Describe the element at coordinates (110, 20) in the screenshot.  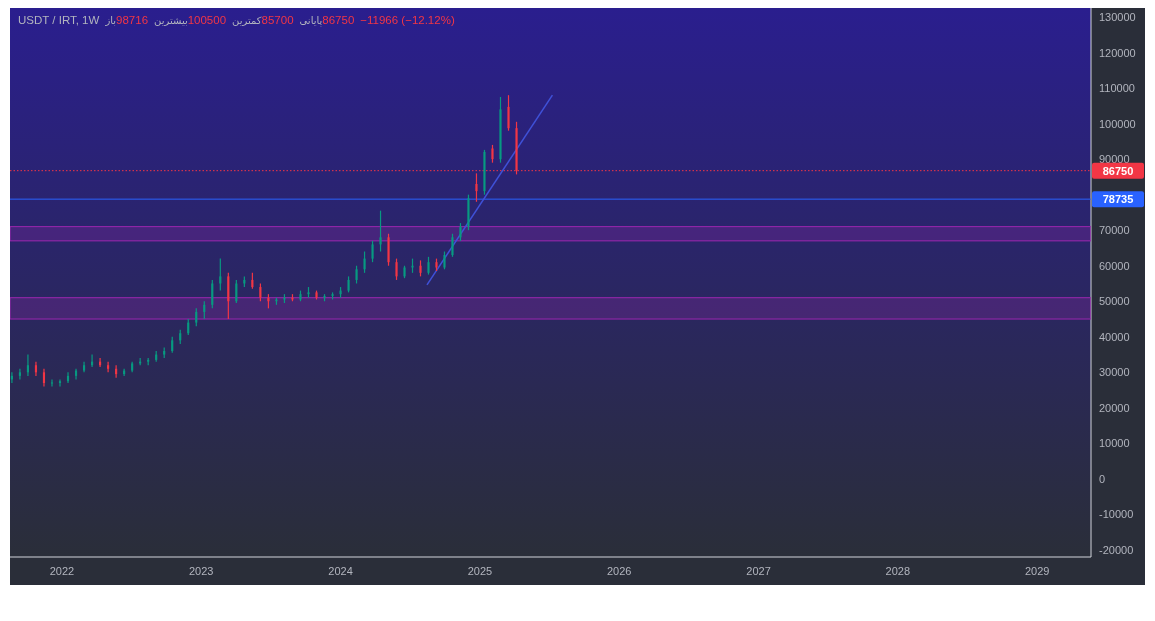
I see `annotation: باز` at that location.